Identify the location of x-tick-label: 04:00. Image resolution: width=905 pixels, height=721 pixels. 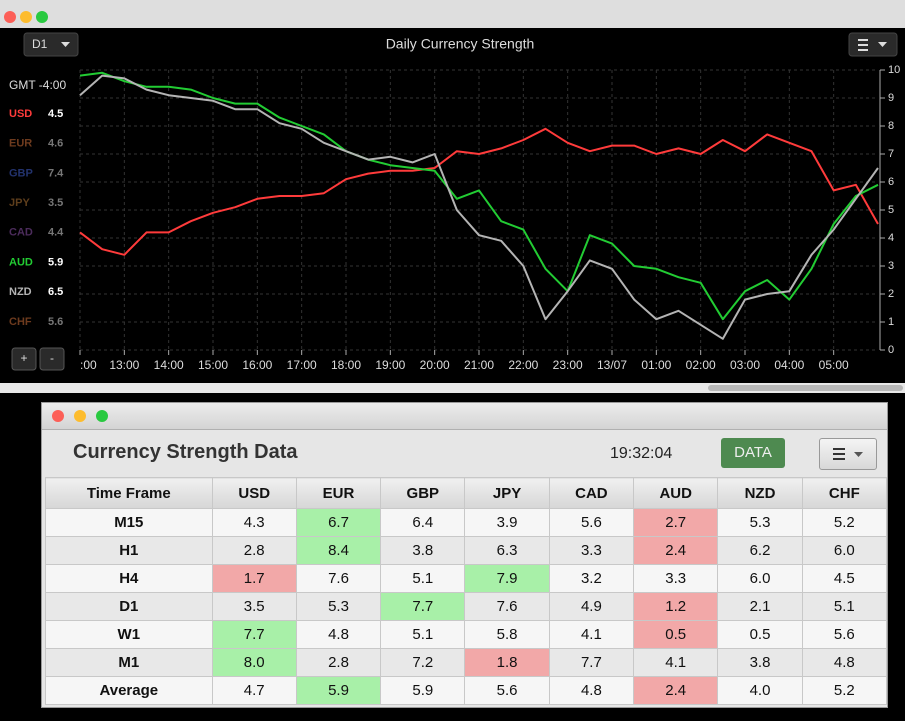
(789, 365).